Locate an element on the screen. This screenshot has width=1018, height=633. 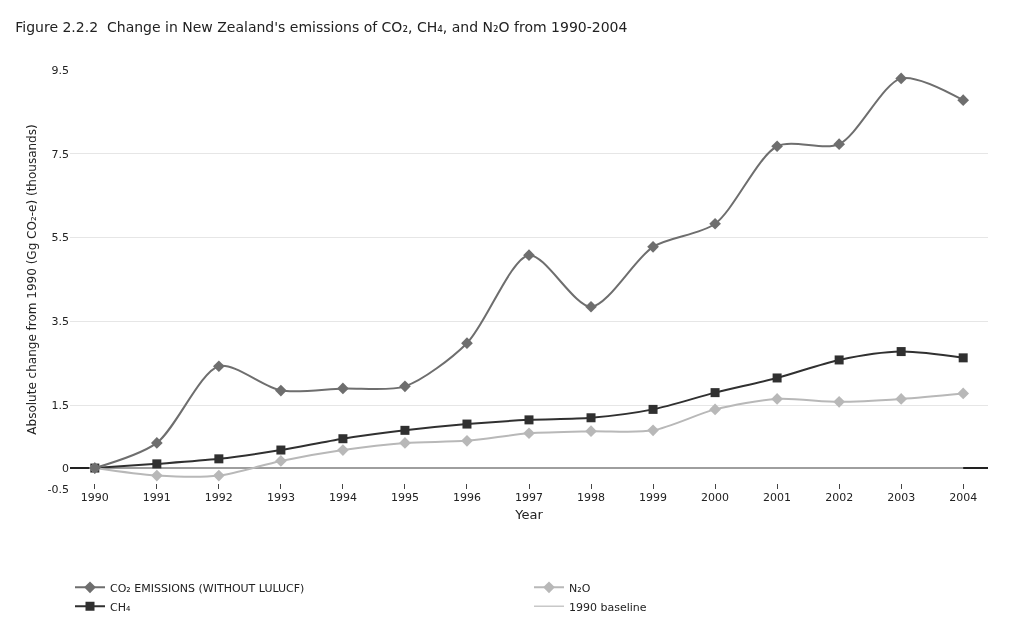
x-tick-label: 1998 is located at coordinates (591, 497).